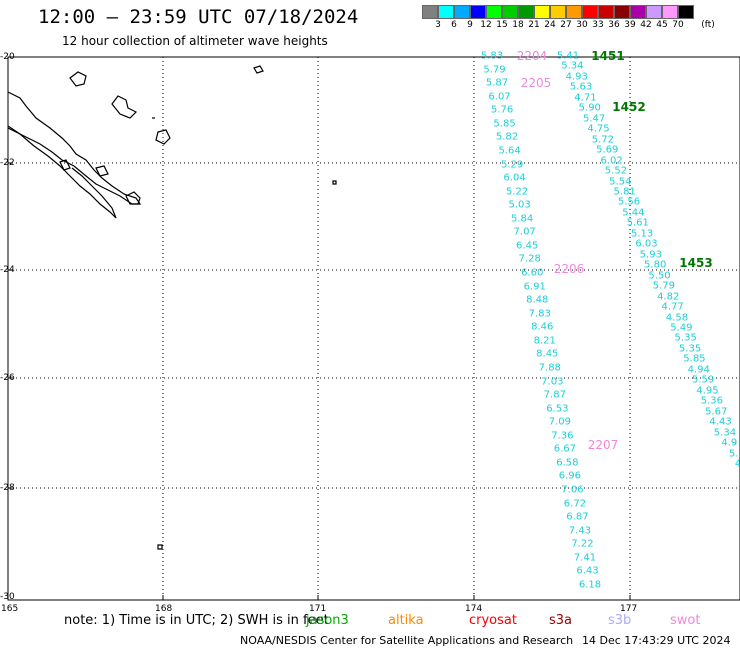 Image resolution: width=740 pixels, height=650 pixels. What do you see at coordinates (494, 70) in the screenshot?
I see `track-west-value: 5.79` at bounding box center [494, 70].